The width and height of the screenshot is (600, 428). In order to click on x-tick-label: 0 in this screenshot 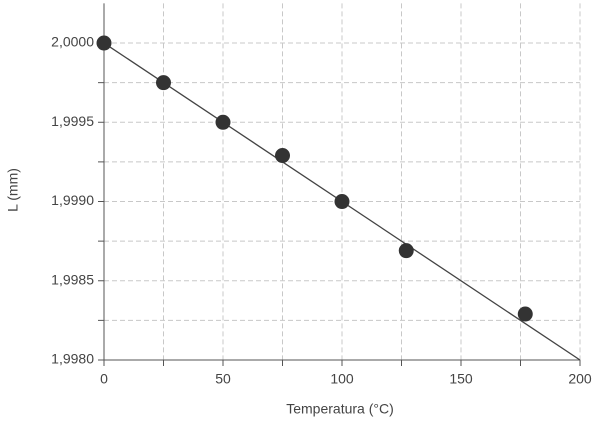, I will do `click(104, 379)`.